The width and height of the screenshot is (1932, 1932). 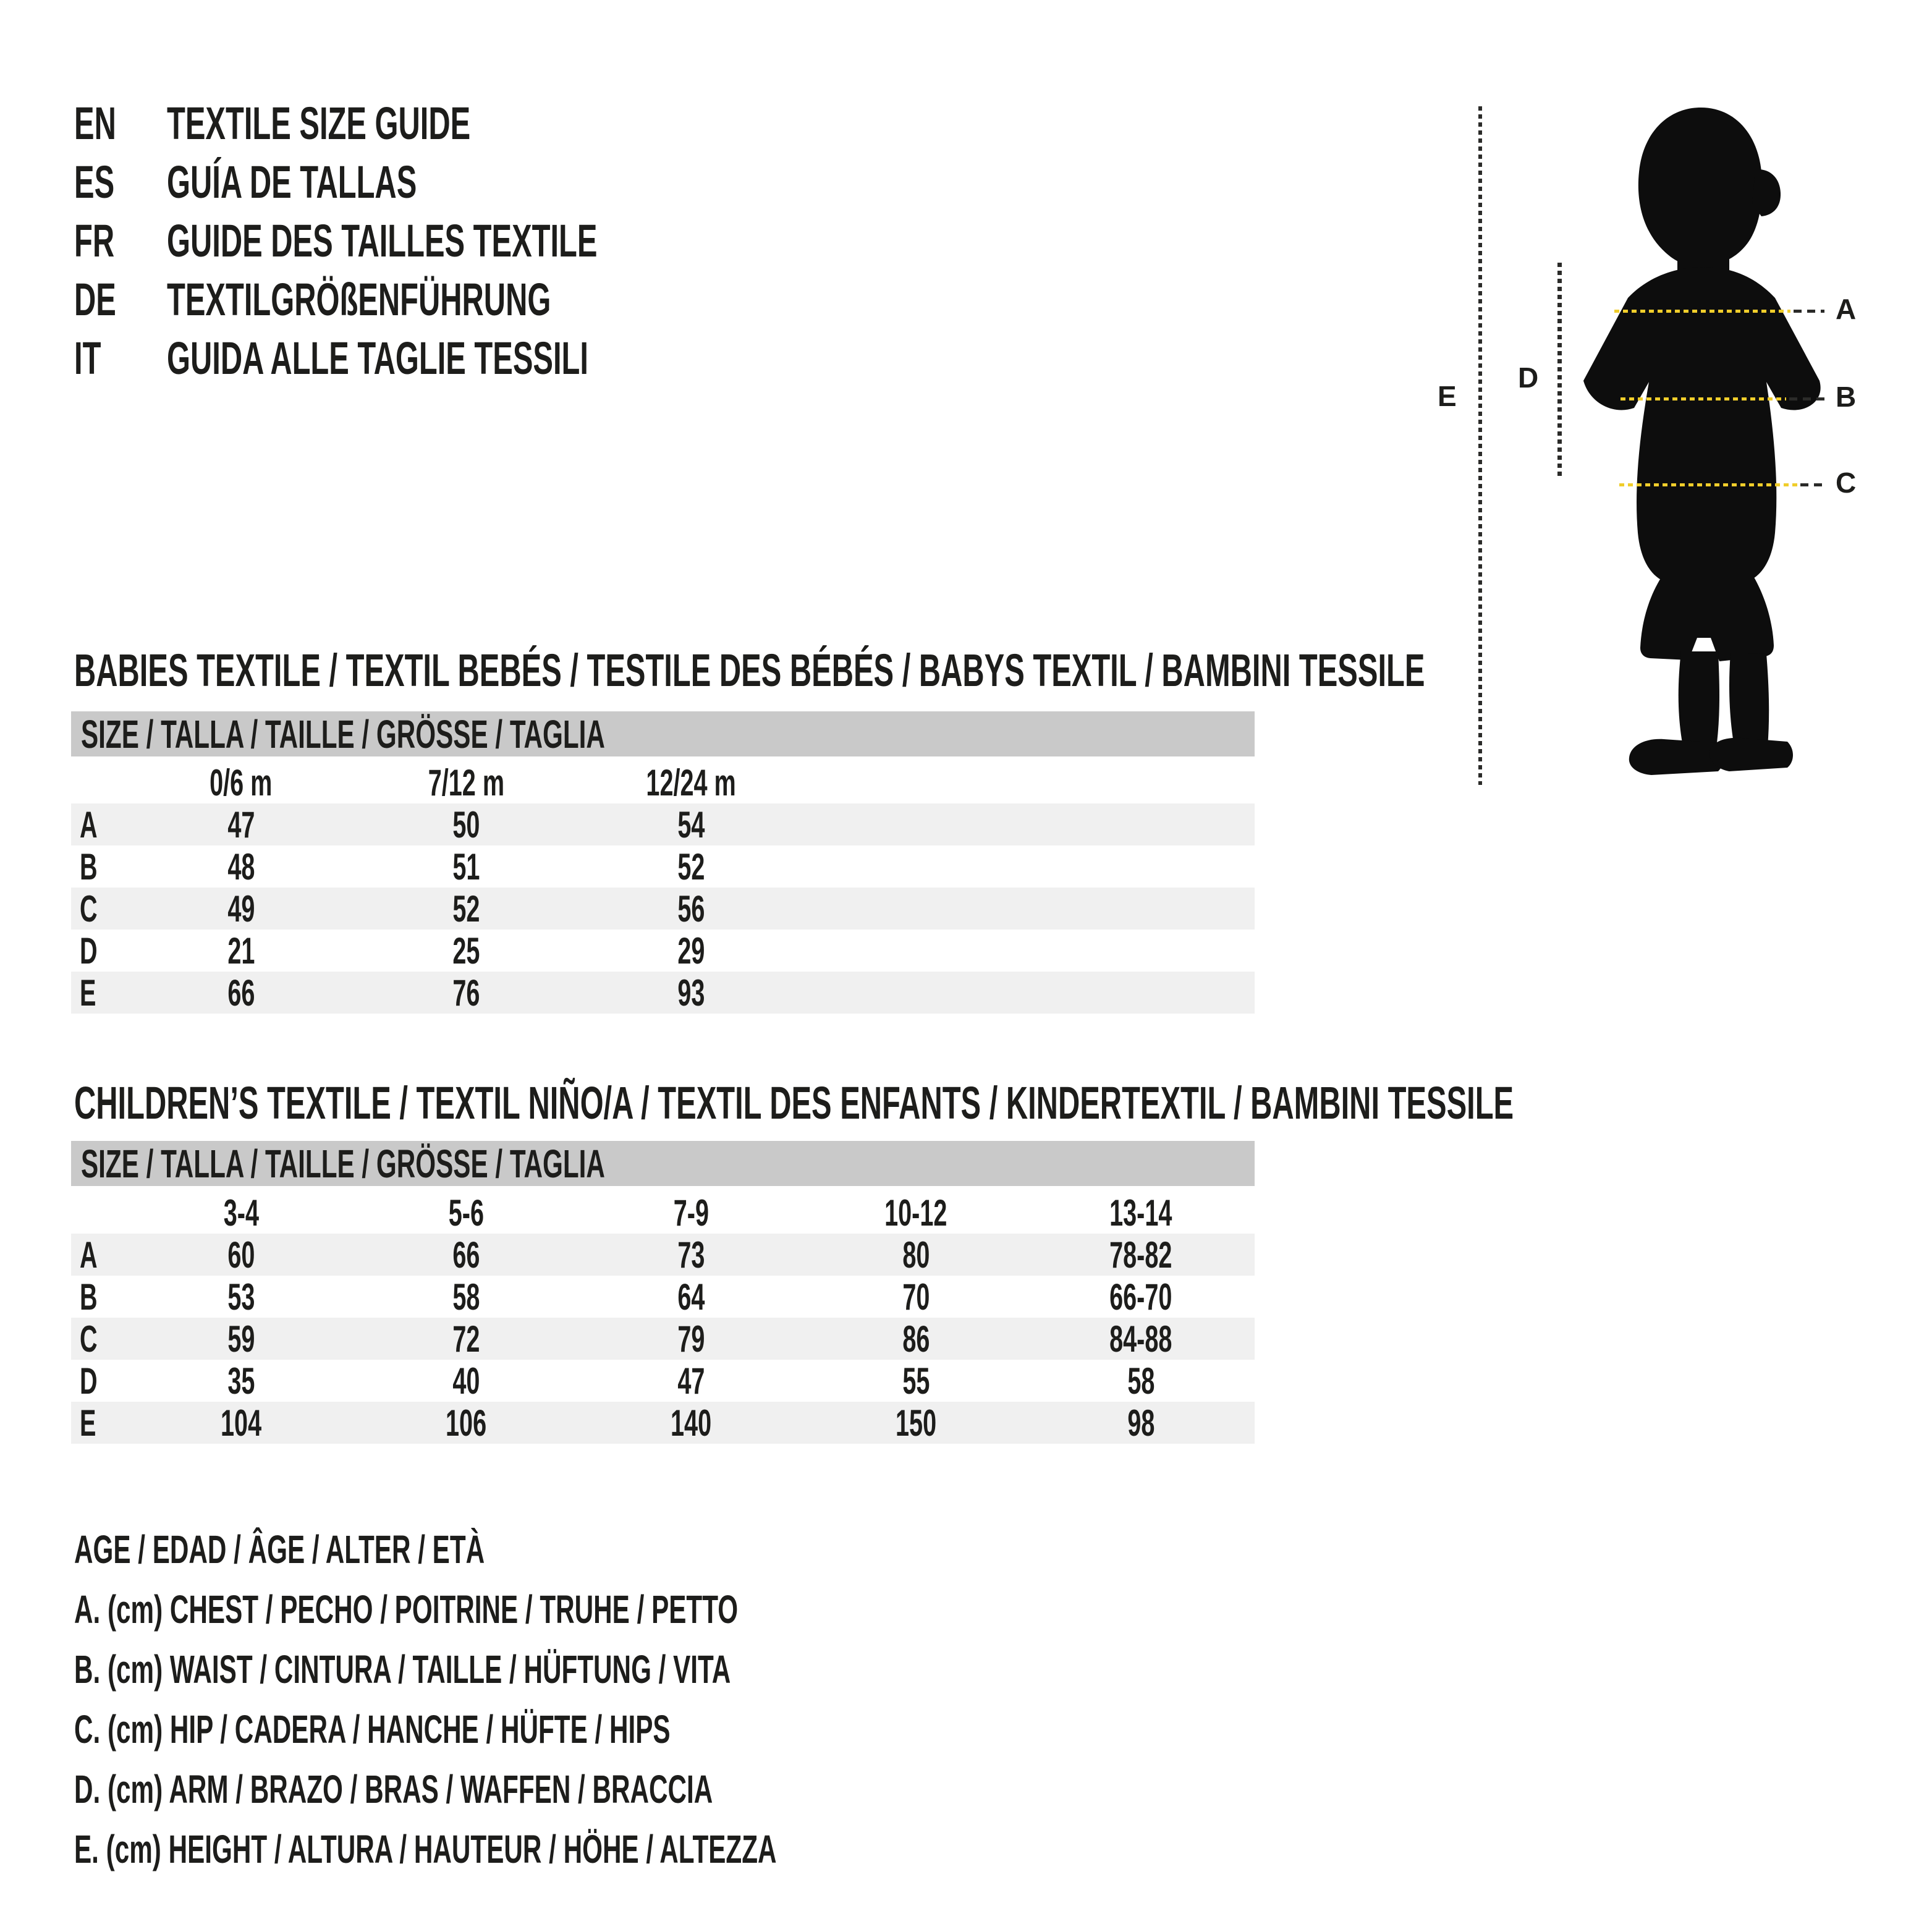 What do you see at coordinates (87, 358) in the screenshot?
I see `language-code: IT` at bounding box center [87, 358].